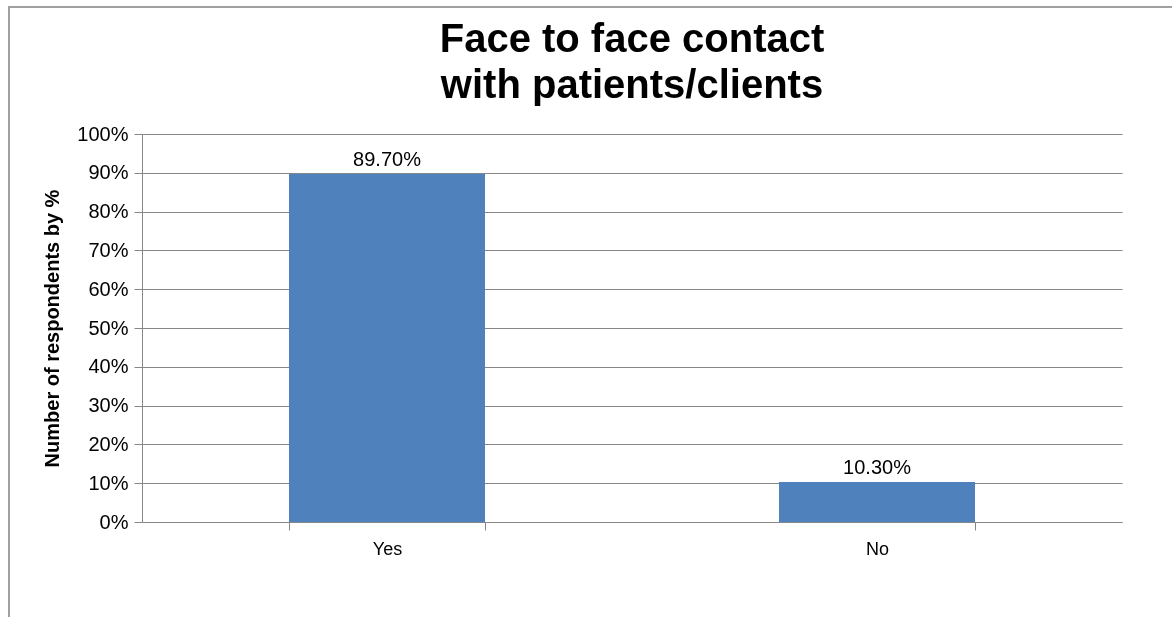  What do you see at coordinates (877, 548) in the screenshot?
I see `x-tick-label: No` at bounding box center [877, 548].